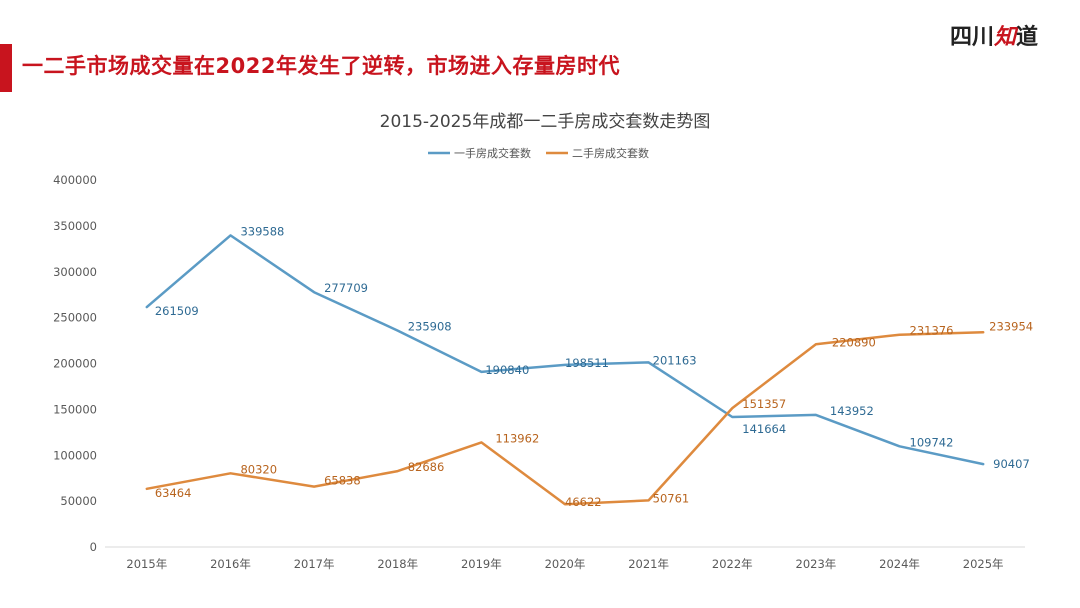 Image resolution: width=1080 pixels, height=608 pixels. Describe the element at coordinates (899, 564) in the screenshot. I see `x-tick-label: 2024年` at that location.